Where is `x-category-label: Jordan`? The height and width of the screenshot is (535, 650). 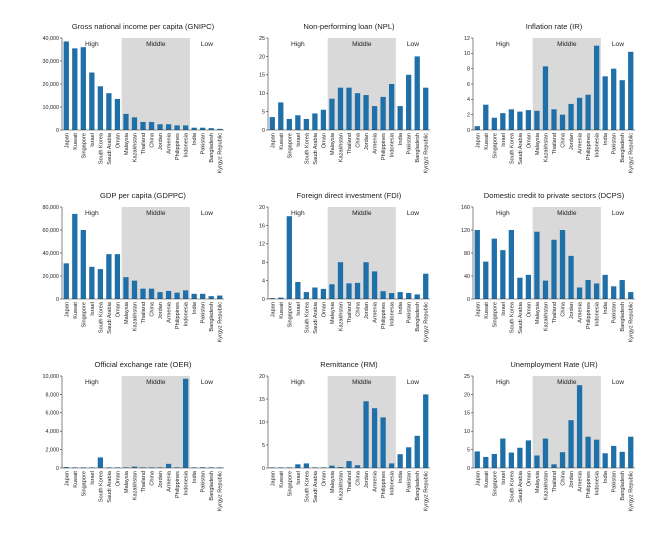
x-category-label: Jordan is located at coordinates (572, 141).